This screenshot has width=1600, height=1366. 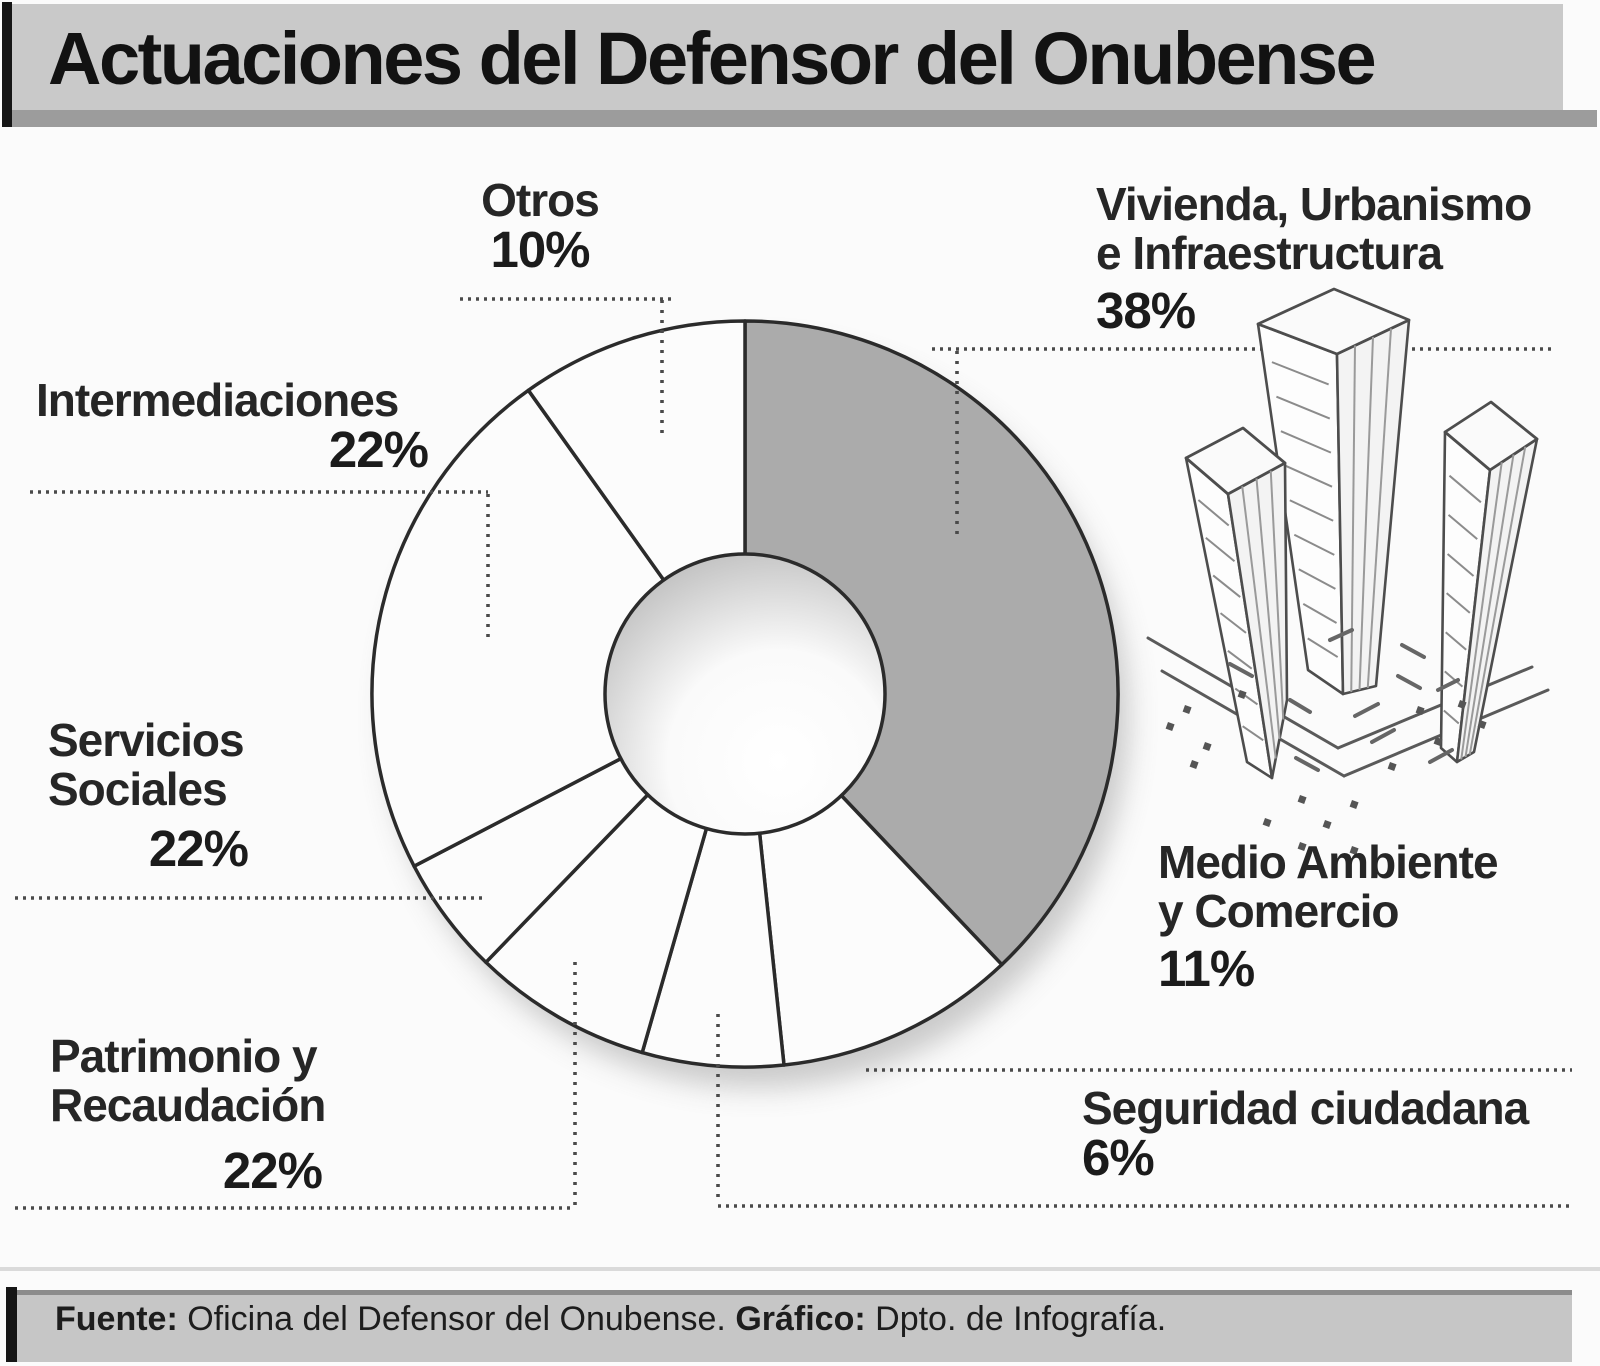 I want to click on label-otros-text: Otros, so click(x=540, y=200).